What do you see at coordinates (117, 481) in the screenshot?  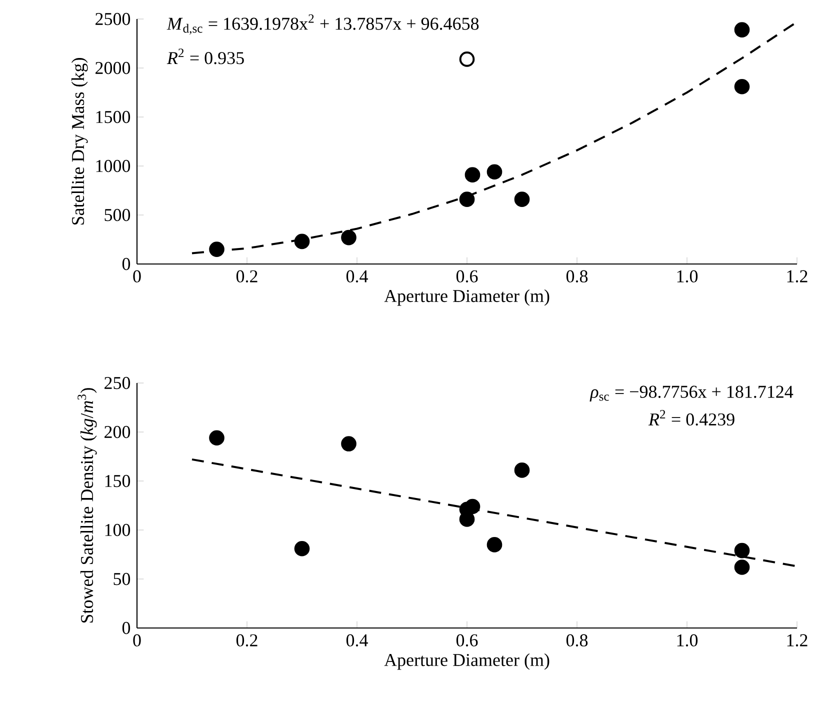 I see `y-tick-label: 150` at bounding box center [117, 481].